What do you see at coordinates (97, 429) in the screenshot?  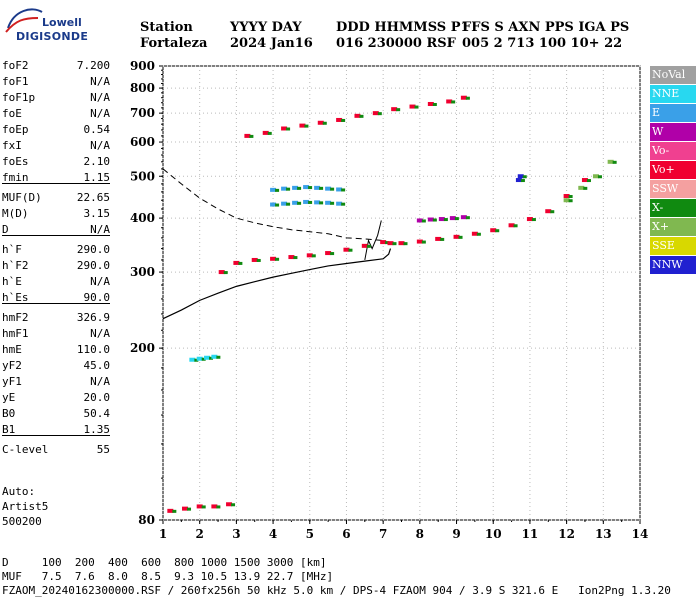 I see `param-value: 1.35` at bounding box center [97, 429].